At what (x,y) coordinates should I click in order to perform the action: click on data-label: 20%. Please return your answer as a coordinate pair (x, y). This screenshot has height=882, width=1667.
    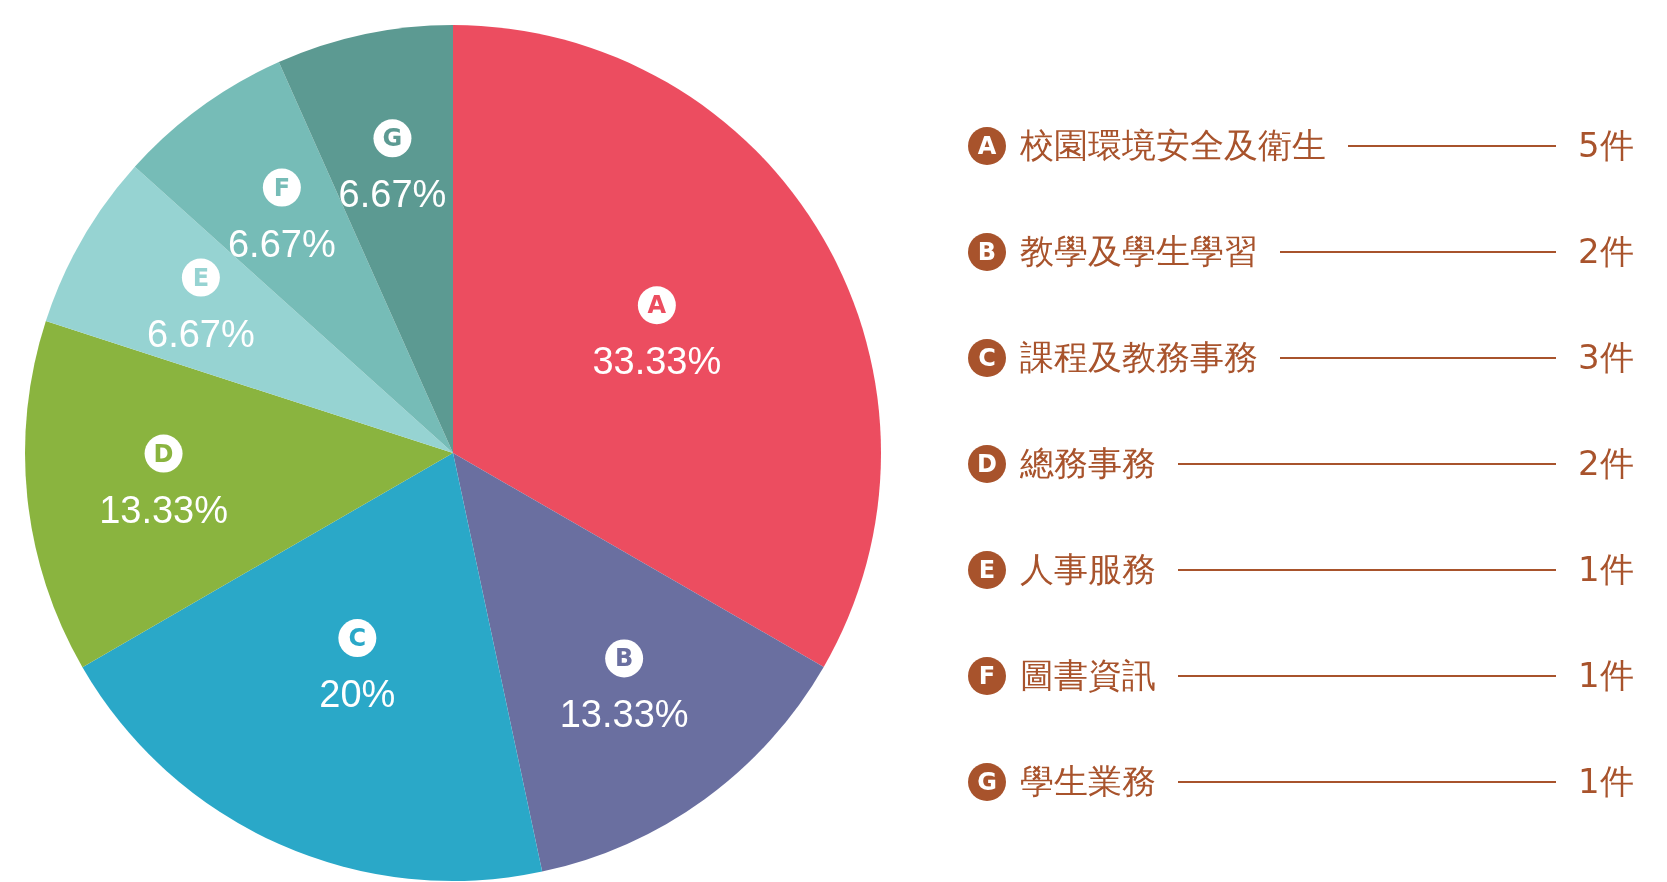
    Looking at the image, I should click on (357, 694).